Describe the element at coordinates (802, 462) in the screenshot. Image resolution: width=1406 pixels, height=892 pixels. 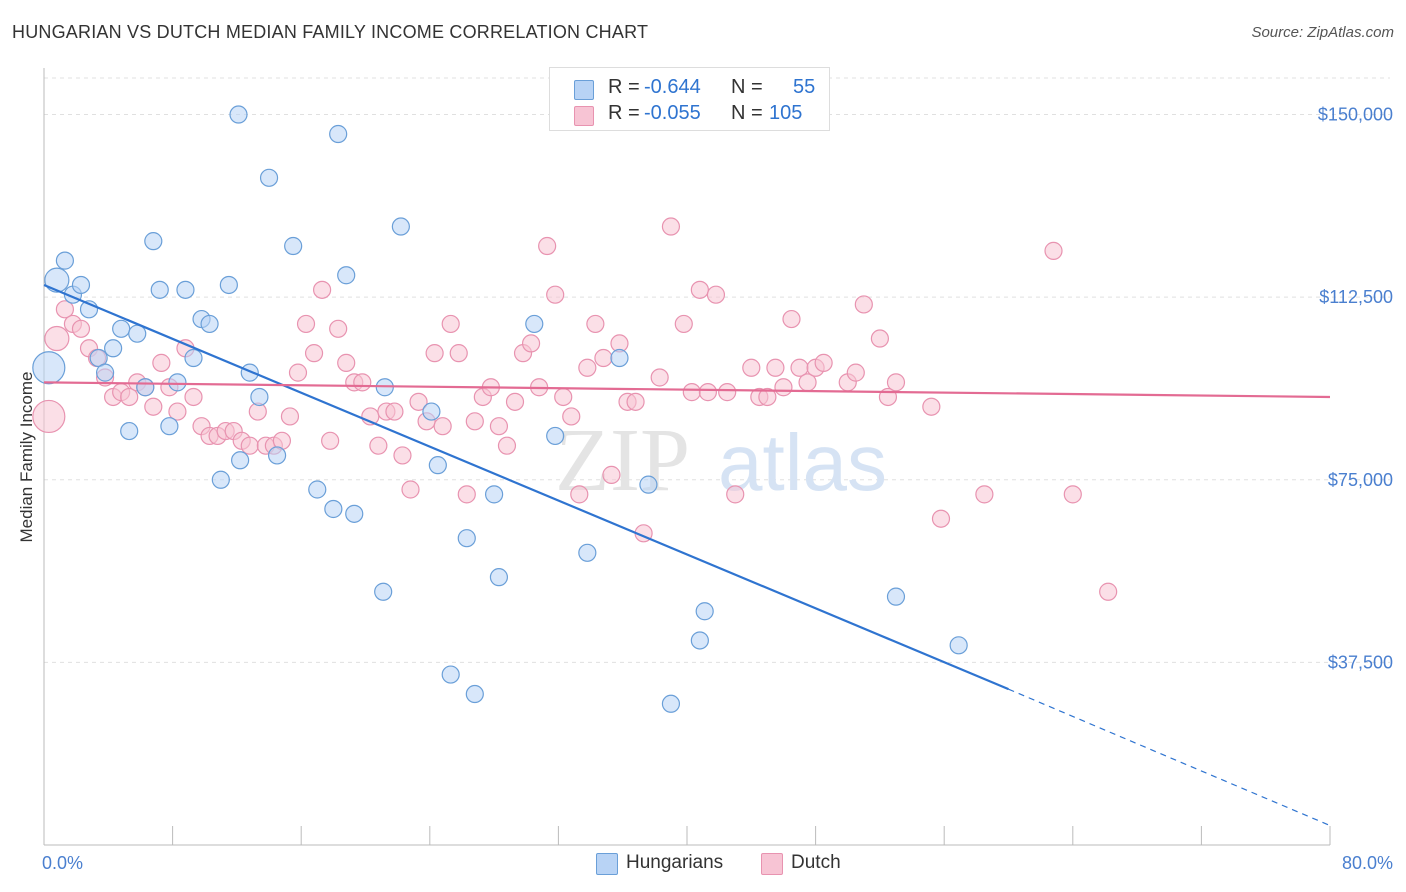
I see `watermark-atlas: atlas` at that location.